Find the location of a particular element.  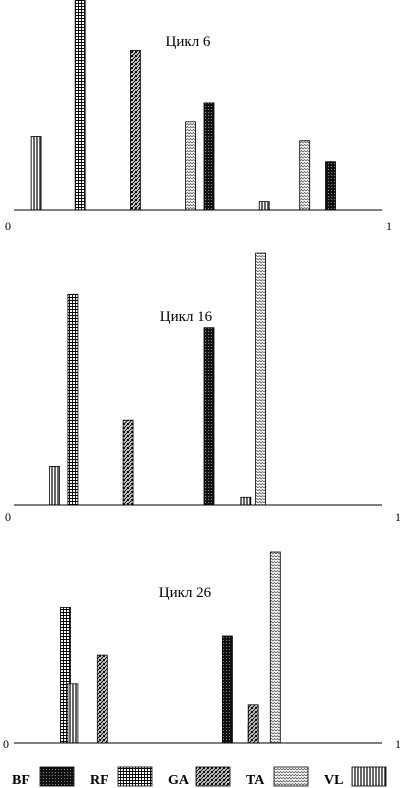

panel-title: Цикл 26 is located at coordinates (185, 593).